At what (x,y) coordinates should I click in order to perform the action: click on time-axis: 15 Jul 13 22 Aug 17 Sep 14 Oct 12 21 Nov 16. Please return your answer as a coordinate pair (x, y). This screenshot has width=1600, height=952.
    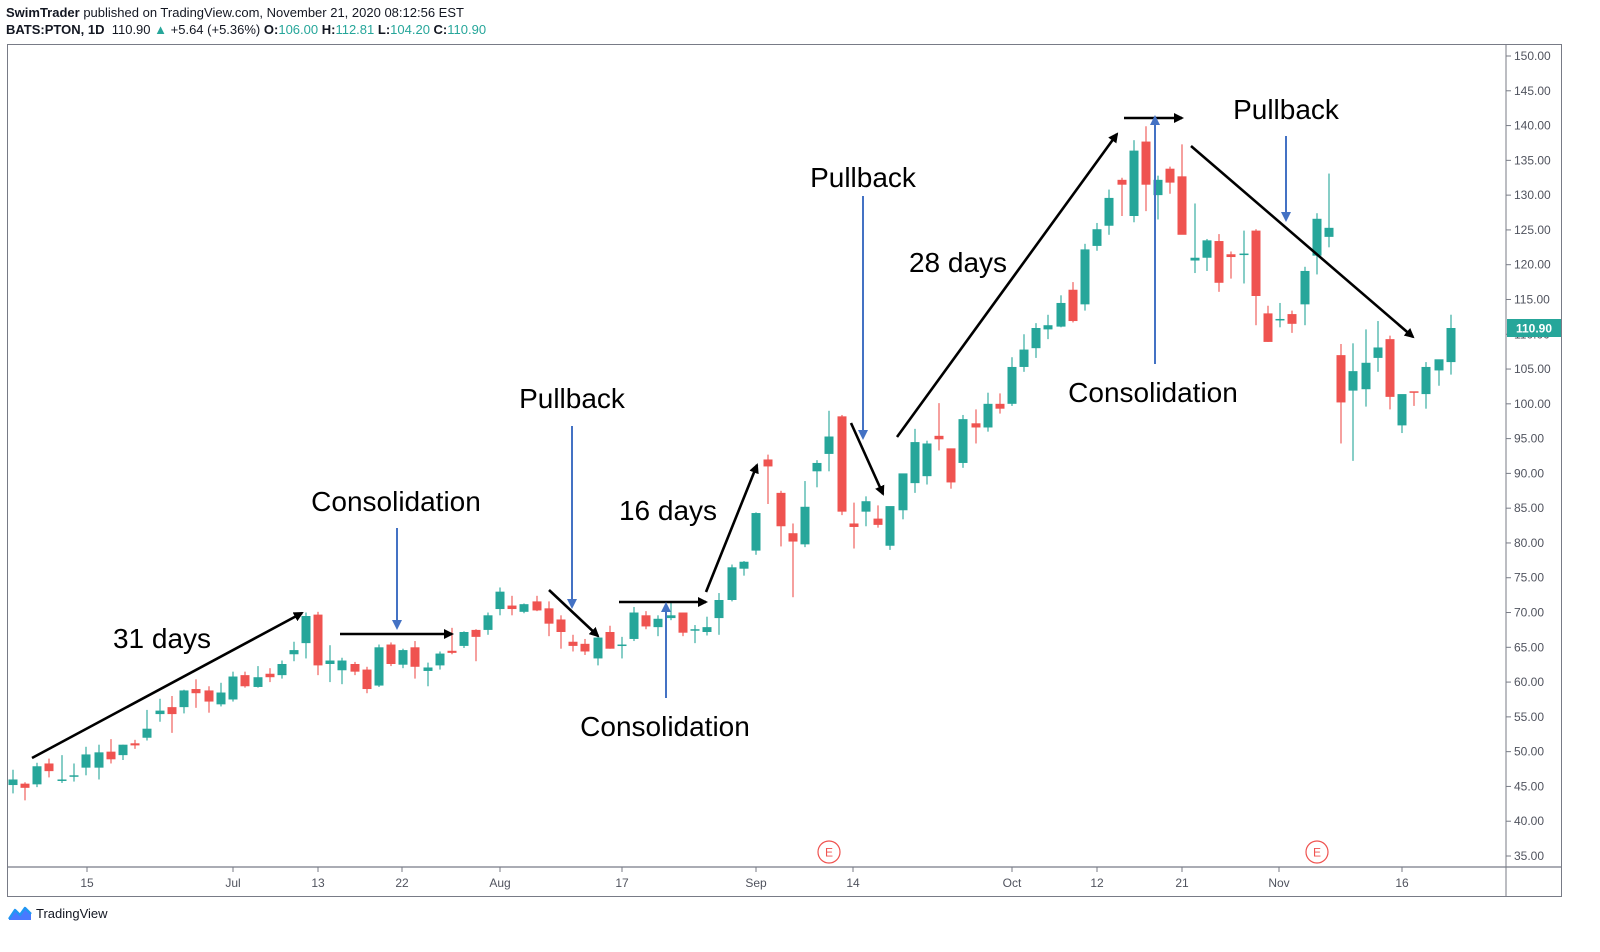
    Looking at the image, I should click on (784, 878).